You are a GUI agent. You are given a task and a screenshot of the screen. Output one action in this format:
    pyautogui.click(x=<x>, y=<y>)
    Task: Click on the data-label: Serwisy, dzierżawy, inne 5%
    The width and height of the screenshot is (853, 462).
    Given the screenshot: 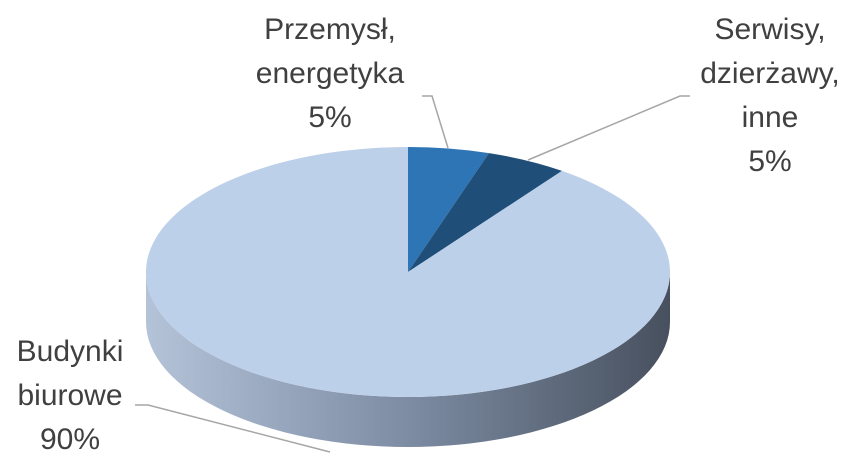 What is the action you would take?
    pyautogui.click(x=766, y=96)
    